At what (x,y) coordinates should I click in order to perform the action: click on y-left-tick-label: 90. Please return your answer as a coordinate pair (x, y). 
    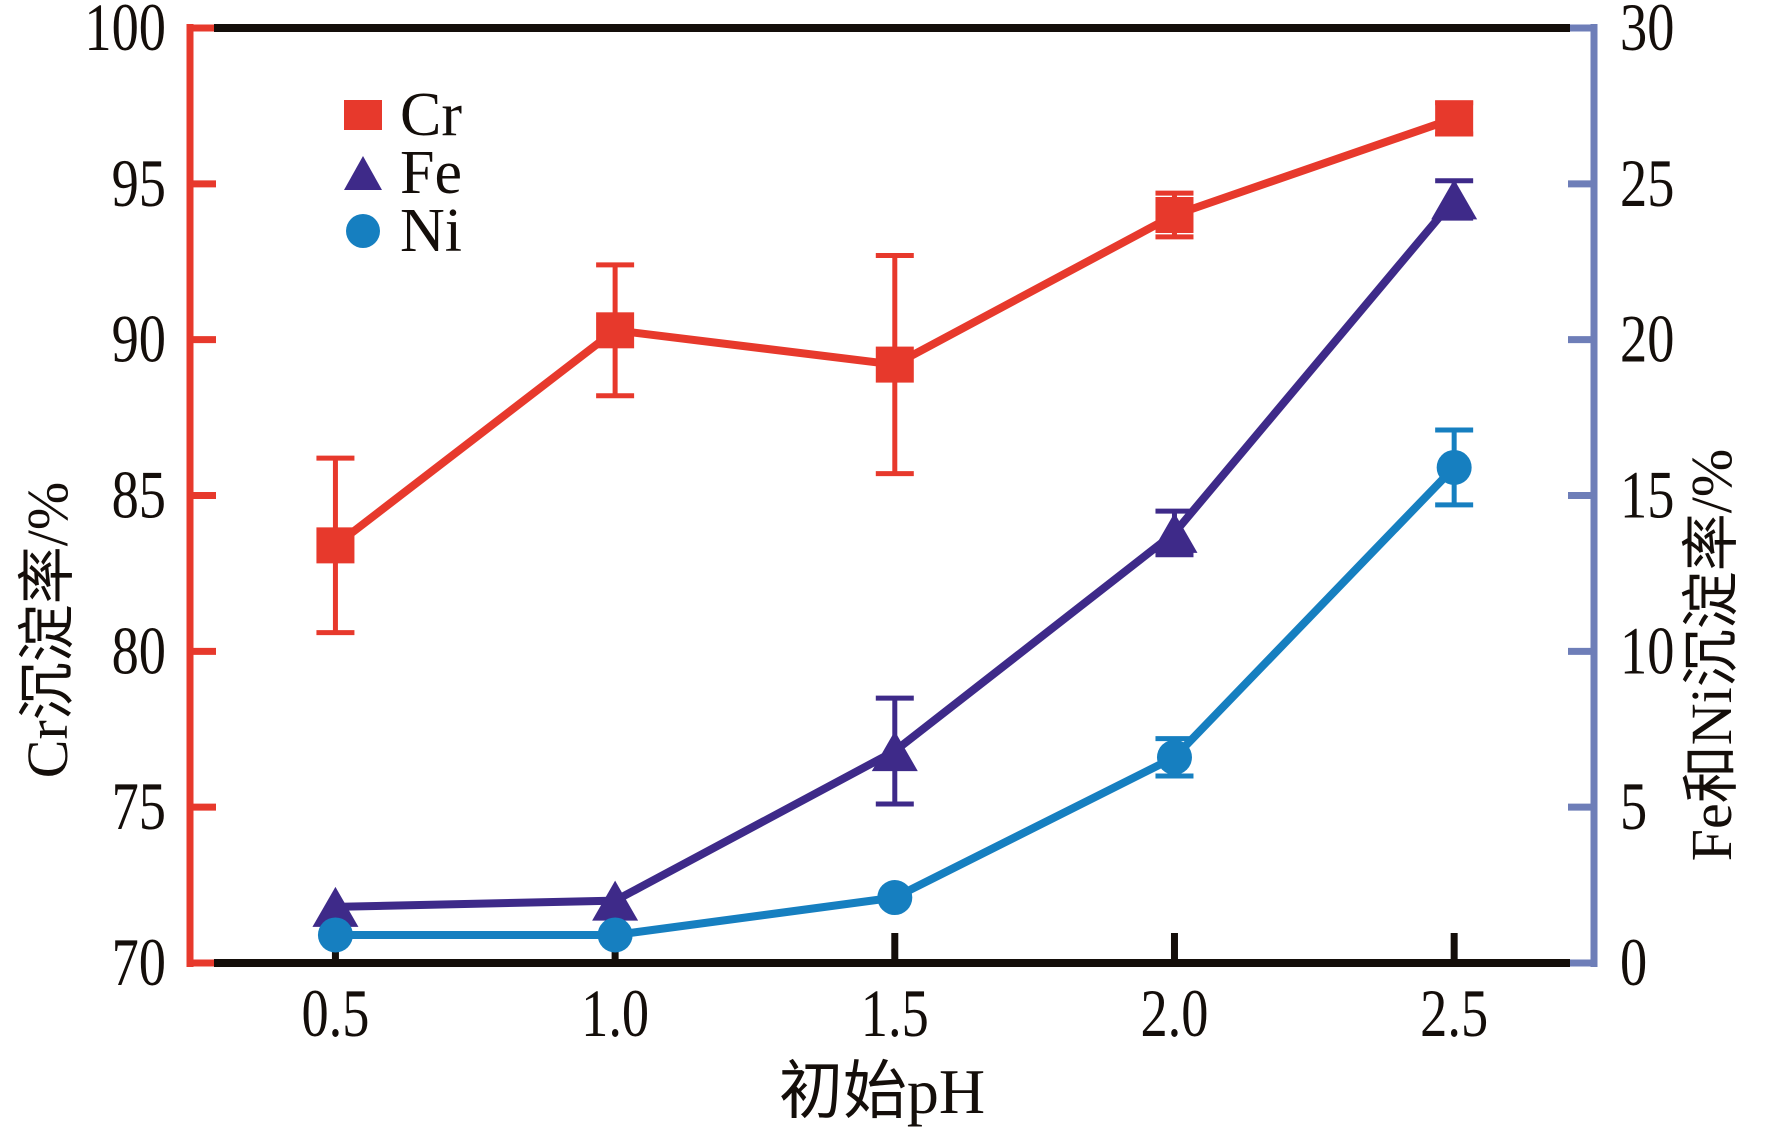
    Looking at the image, I should click on (139, 339).